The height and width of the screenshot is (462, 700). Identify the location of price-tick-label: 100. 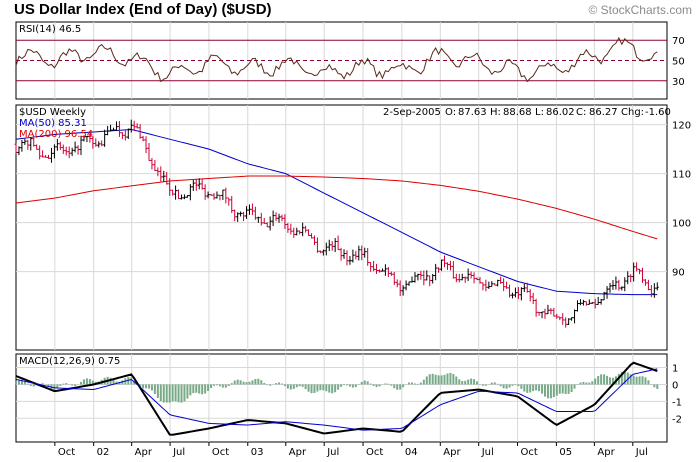
(681, 224).